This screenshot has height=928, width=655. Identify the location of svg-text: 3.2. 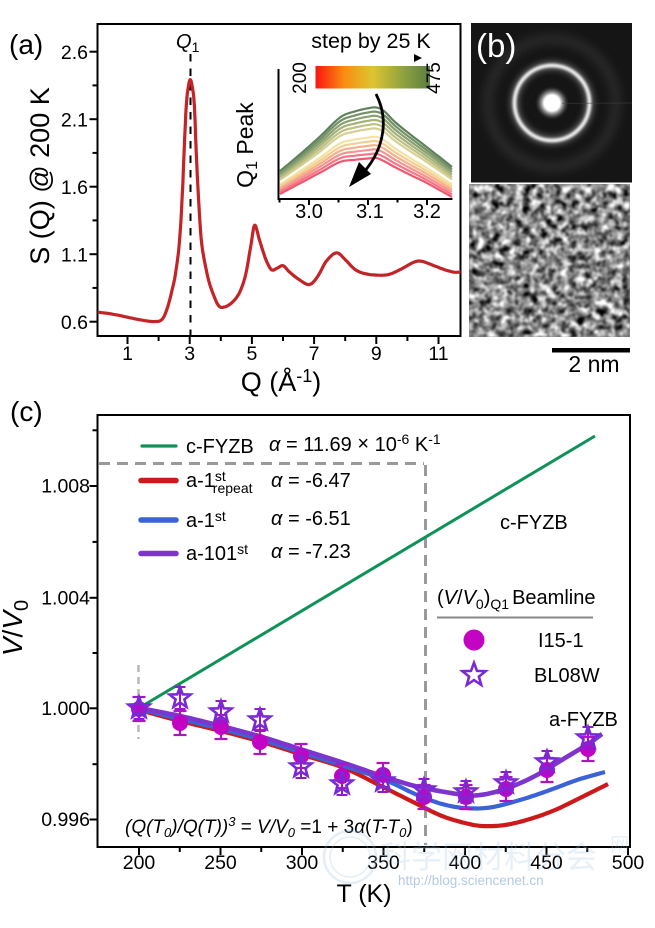
(427, 212).